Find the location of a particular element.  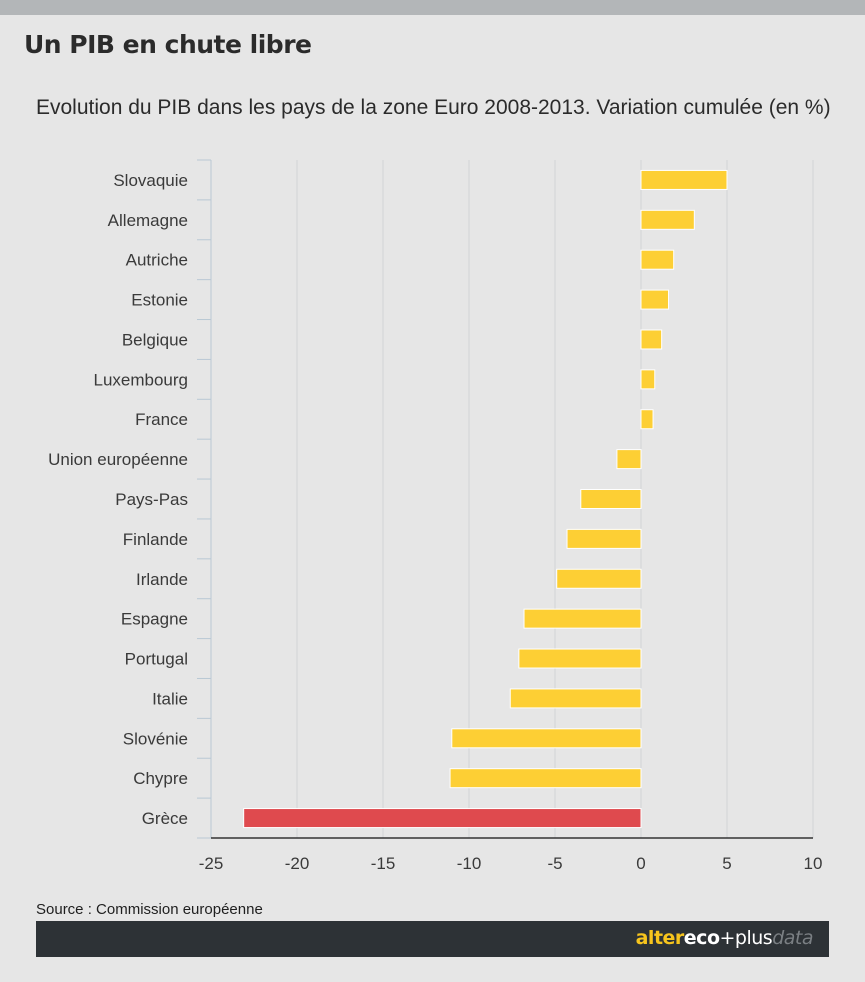

brand-logo: altereco+plusdata is located at coordinates (724, 938).